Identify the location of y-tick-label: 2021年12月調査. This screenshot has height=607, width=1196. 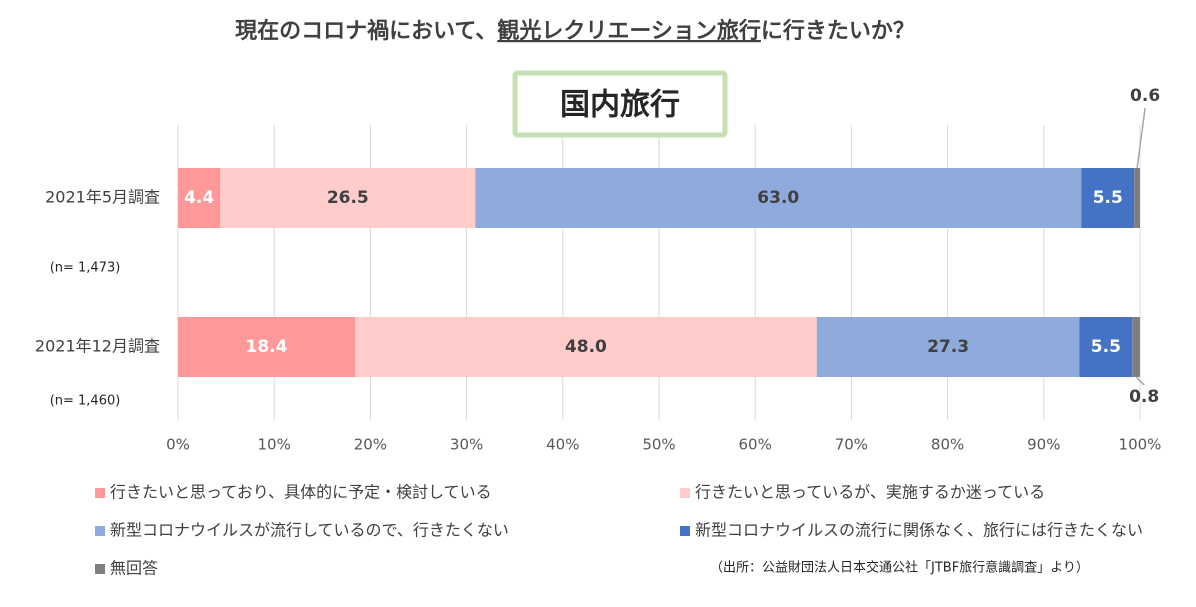
(97, 346).